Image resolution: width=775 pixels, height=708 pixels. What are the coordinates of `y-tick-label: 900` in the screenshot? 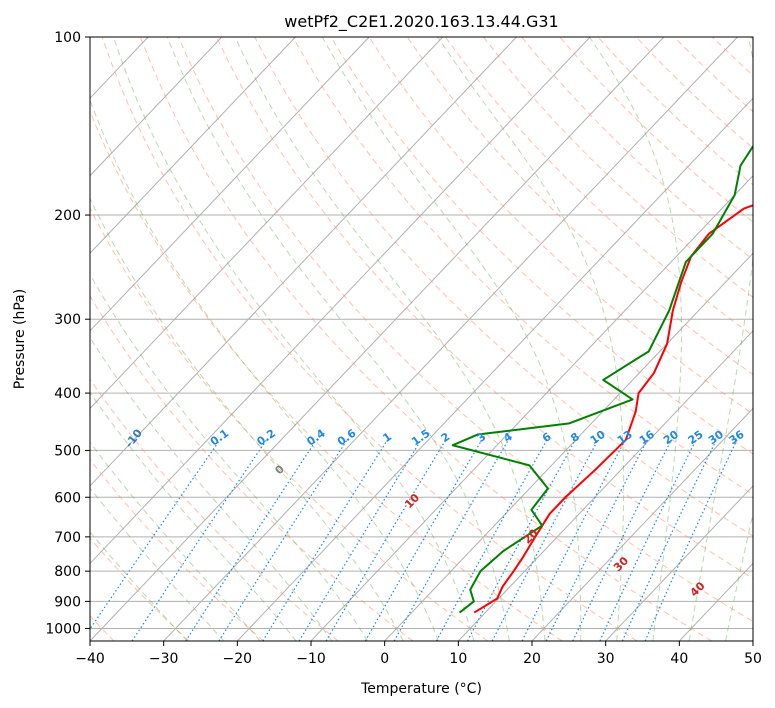 It's located at (67, 602).